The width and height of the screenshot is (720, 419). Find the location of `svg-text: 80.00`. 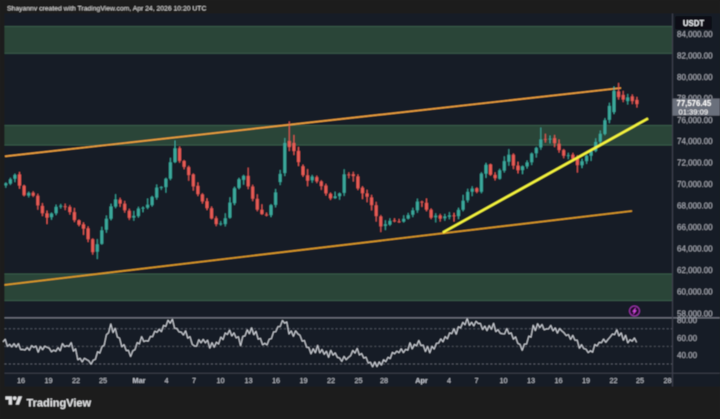

svg-text: 80.00 is located at coordinates (687, 320).